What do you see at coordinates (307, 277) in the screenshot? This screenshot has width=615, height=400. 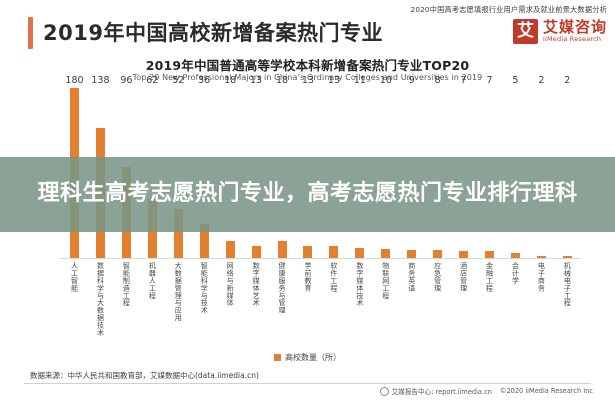 I see `x-axis-tick-text: 学前教育` at bounding box center [307, 277].